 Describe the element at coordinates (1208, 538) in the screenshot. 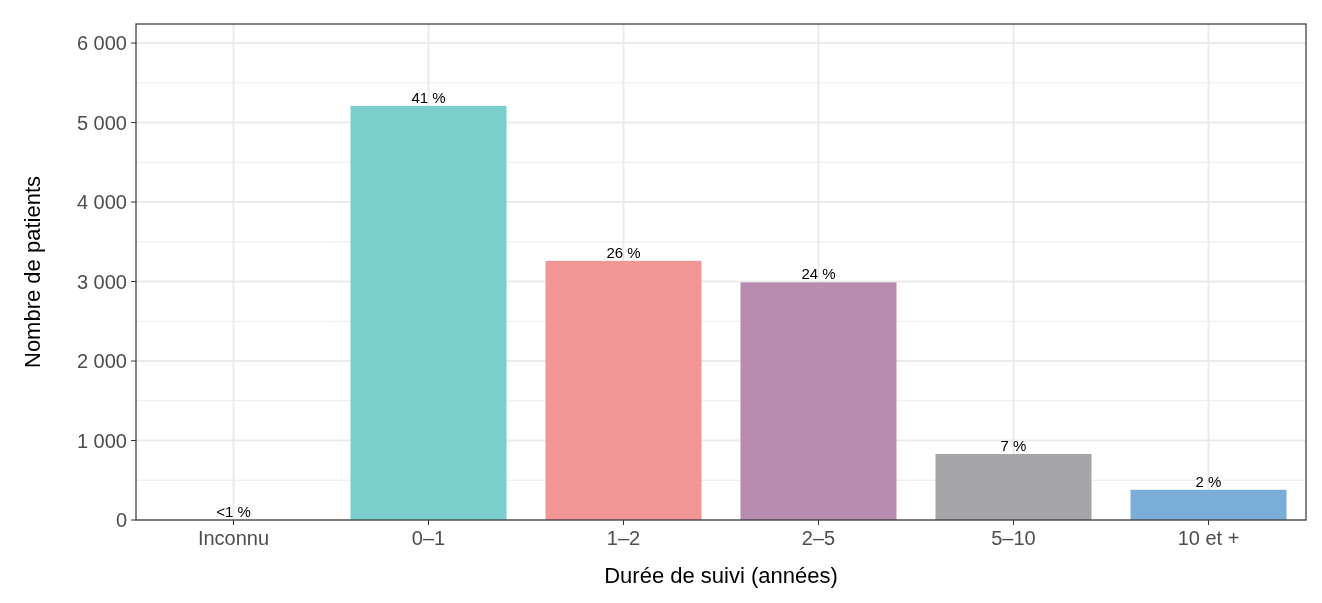

I see `x-tick-label: 10 et +` at that location.